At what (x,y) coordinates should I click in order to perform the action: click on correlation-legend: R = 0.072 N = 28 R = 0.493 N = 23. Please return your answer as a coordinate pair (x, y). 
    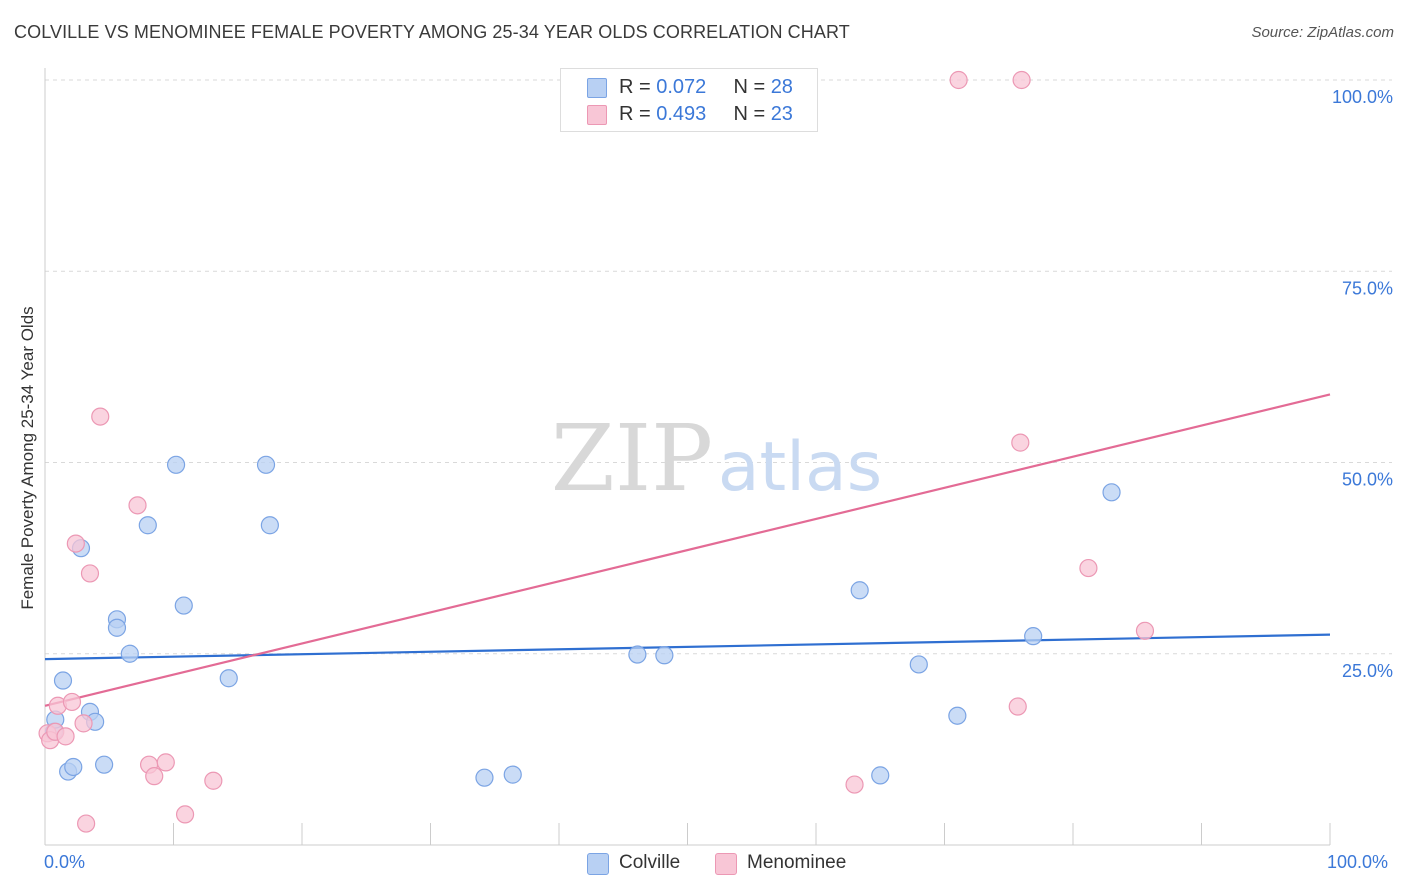
    Looking at the image, I should click on (689, 100).